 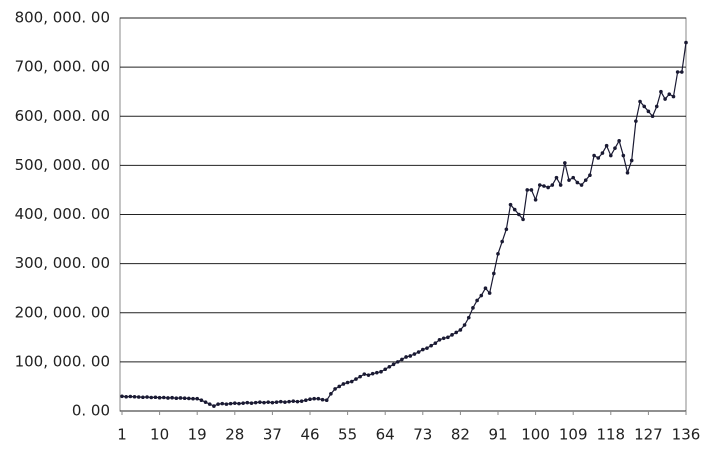 What do you see at coordinates (62, 263) in the screenshot?
I see `y-tick-label: 300, 000. 00` at bounding box center [62, 263].